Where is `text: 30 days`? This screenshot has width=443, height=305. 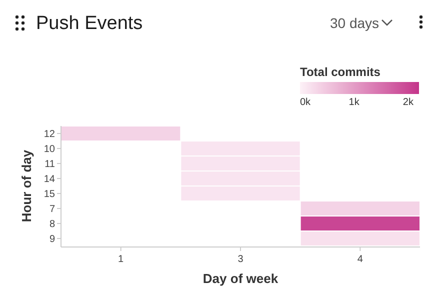
text: 30 days is located at coordinates (355, 23).